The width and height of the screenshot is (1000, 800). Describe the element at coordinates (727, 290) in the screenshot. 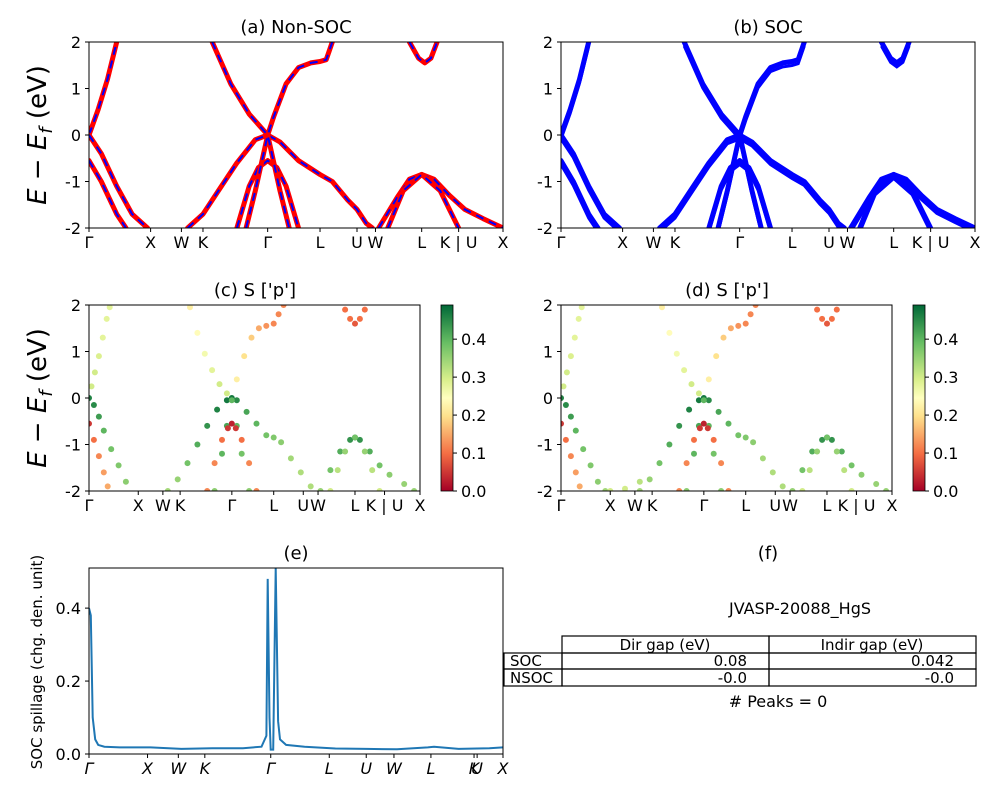

I see `panel-d-title: (d) S ['p']` at that location.